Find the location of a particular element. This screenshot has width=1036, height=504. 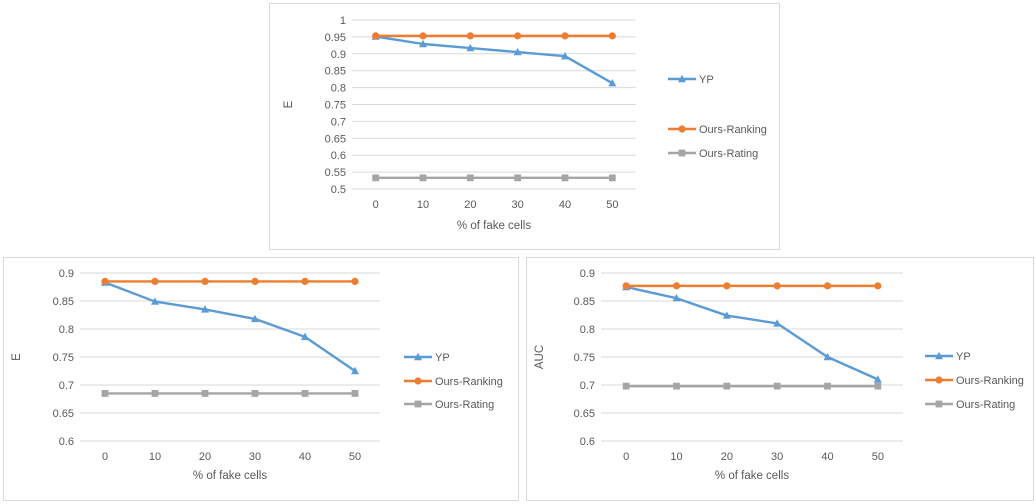

x-tick-label: 0 is located at coordinates (105, 457).